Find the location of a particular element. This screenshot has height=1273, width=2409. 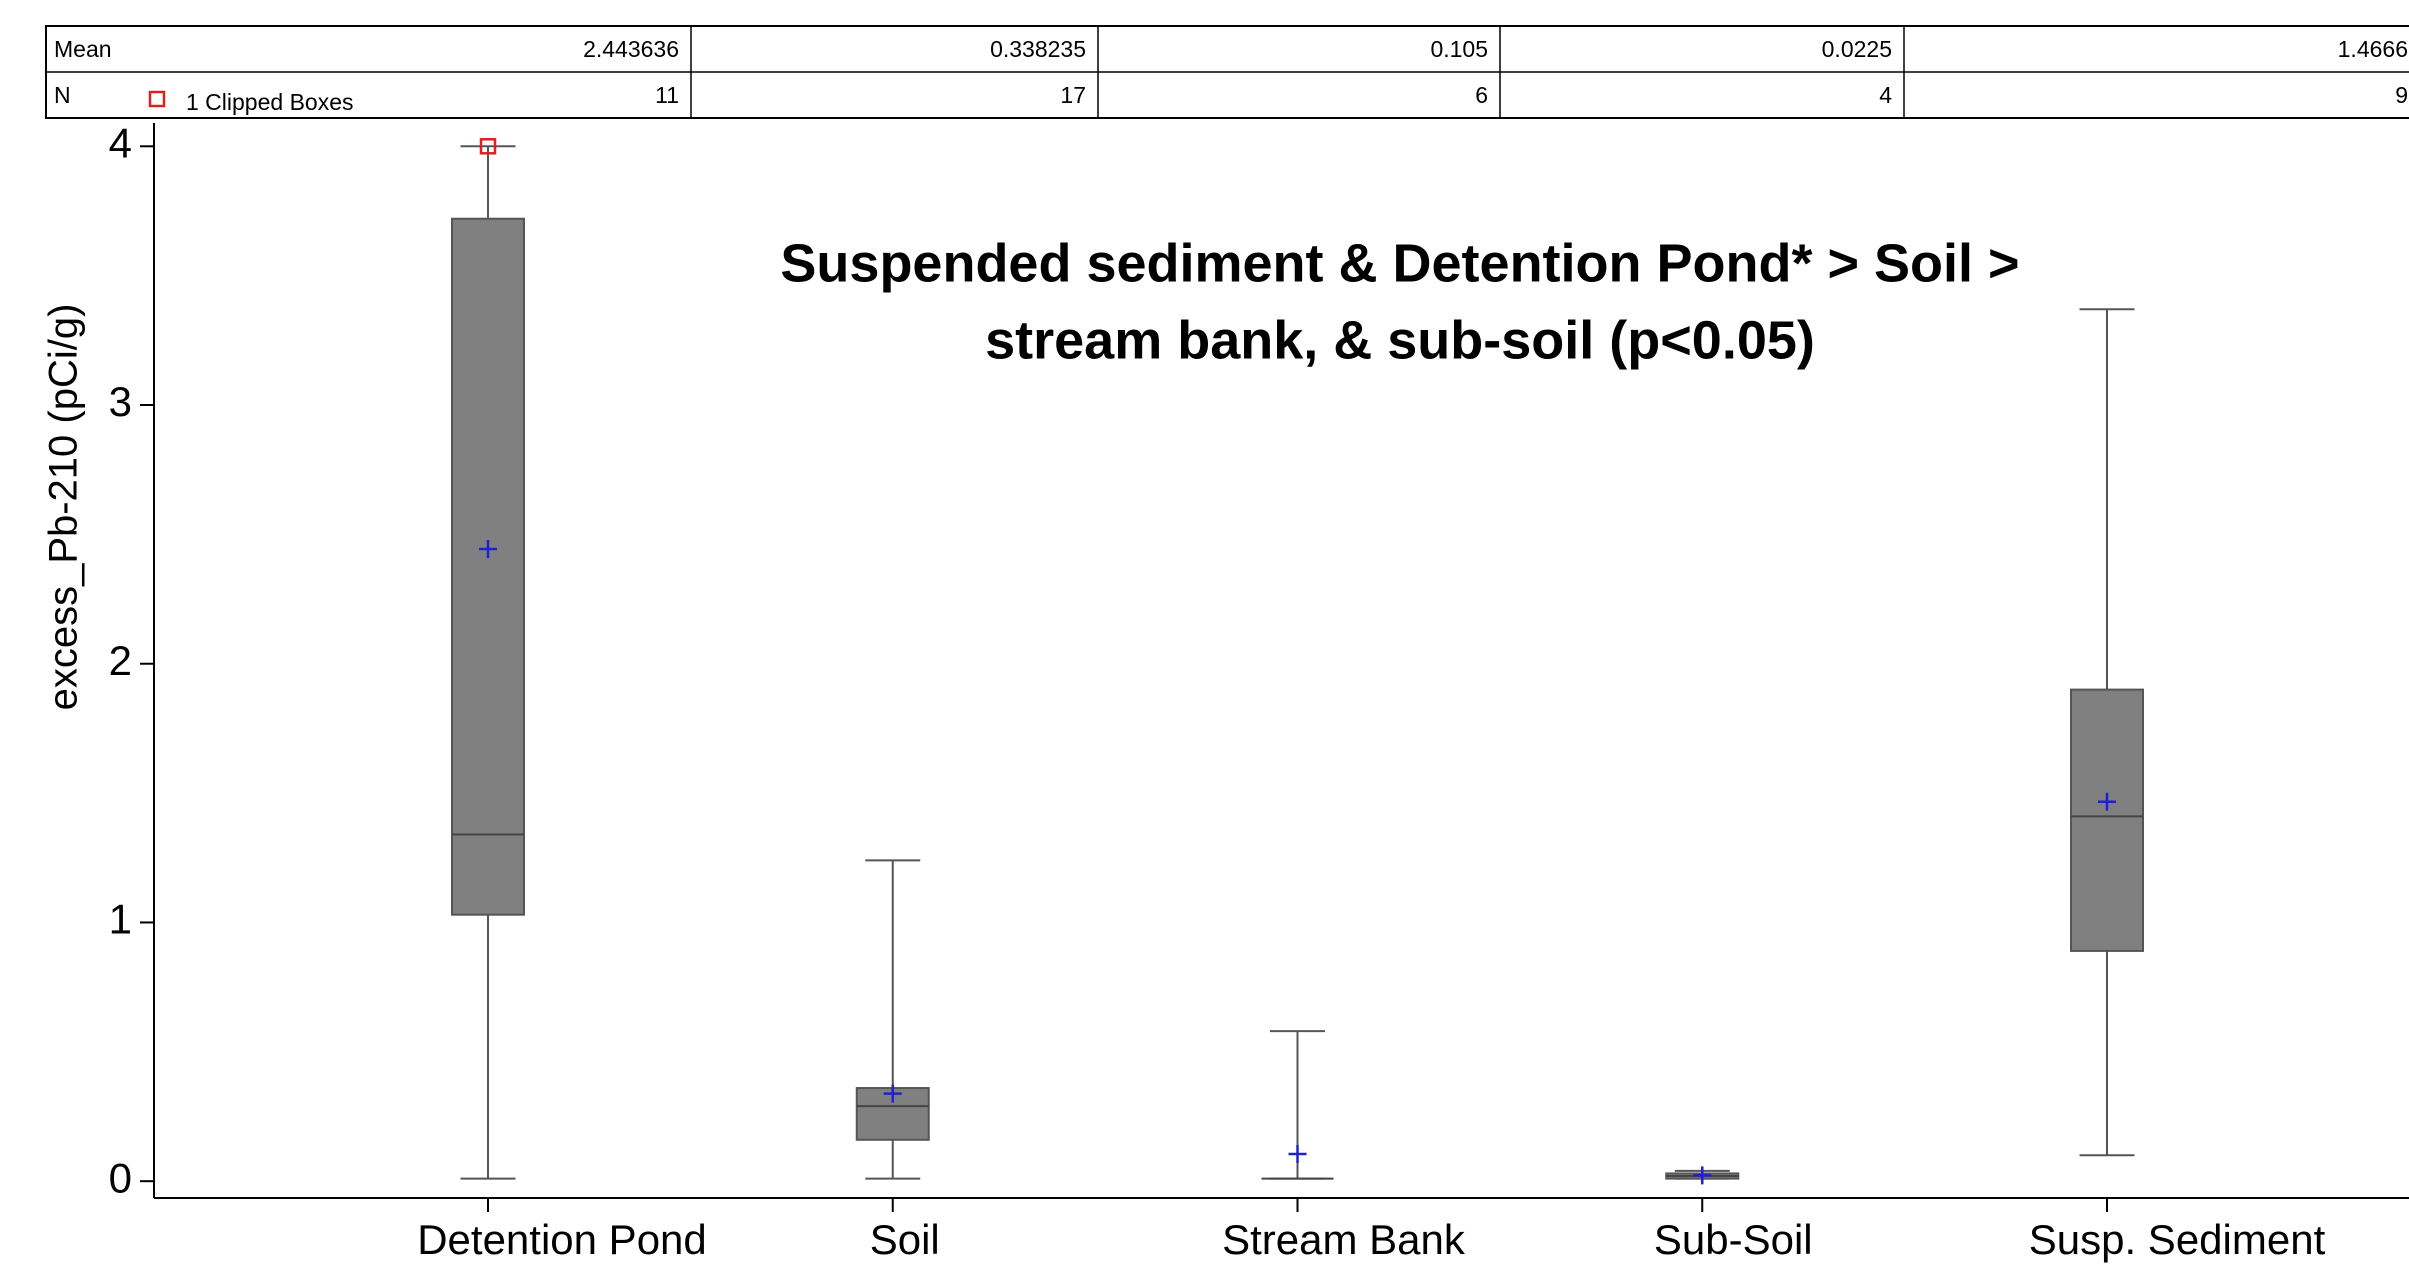

x-tick-label: Soil is located at coordinates (905, 1239).